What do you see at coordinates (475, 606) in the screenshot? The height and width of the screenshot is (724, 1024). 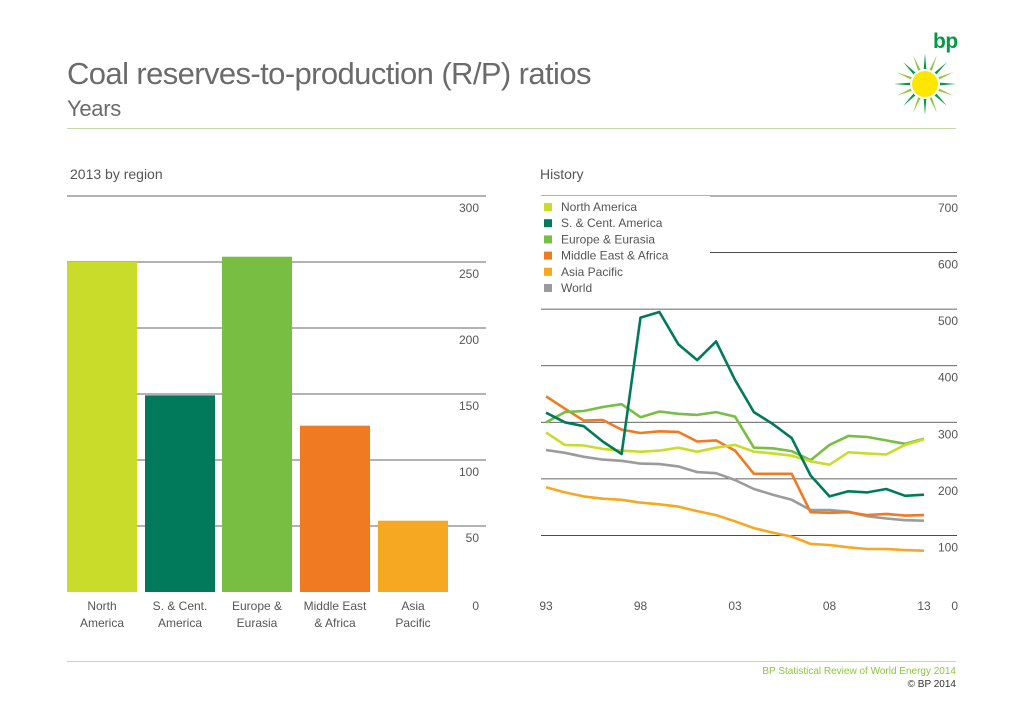 I see `bar-ytick-label: 0` at bounding box center [475, 606].